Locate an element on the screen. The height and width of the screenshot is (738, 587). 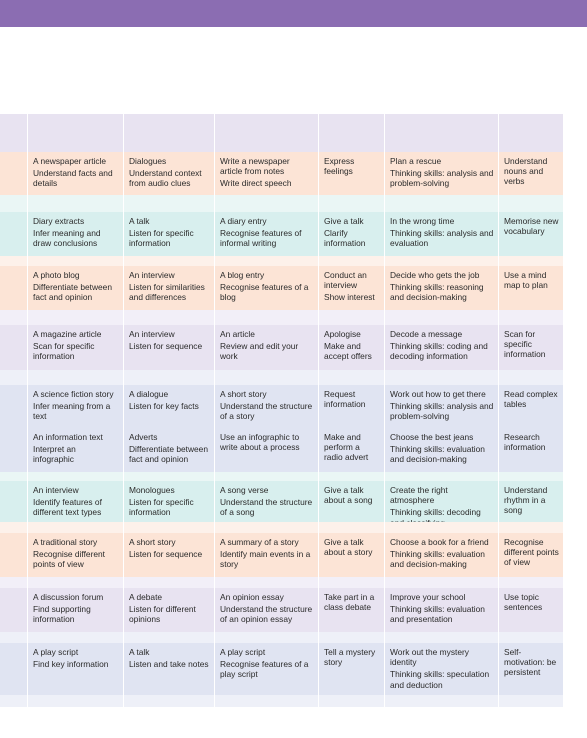
cell-text: Find key information is located at coordinates (71, 664).